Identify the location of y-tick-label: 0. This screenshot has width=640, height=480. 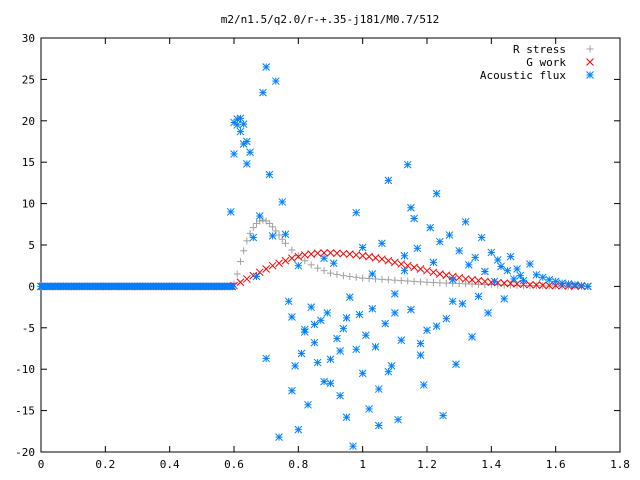
(31, 286).